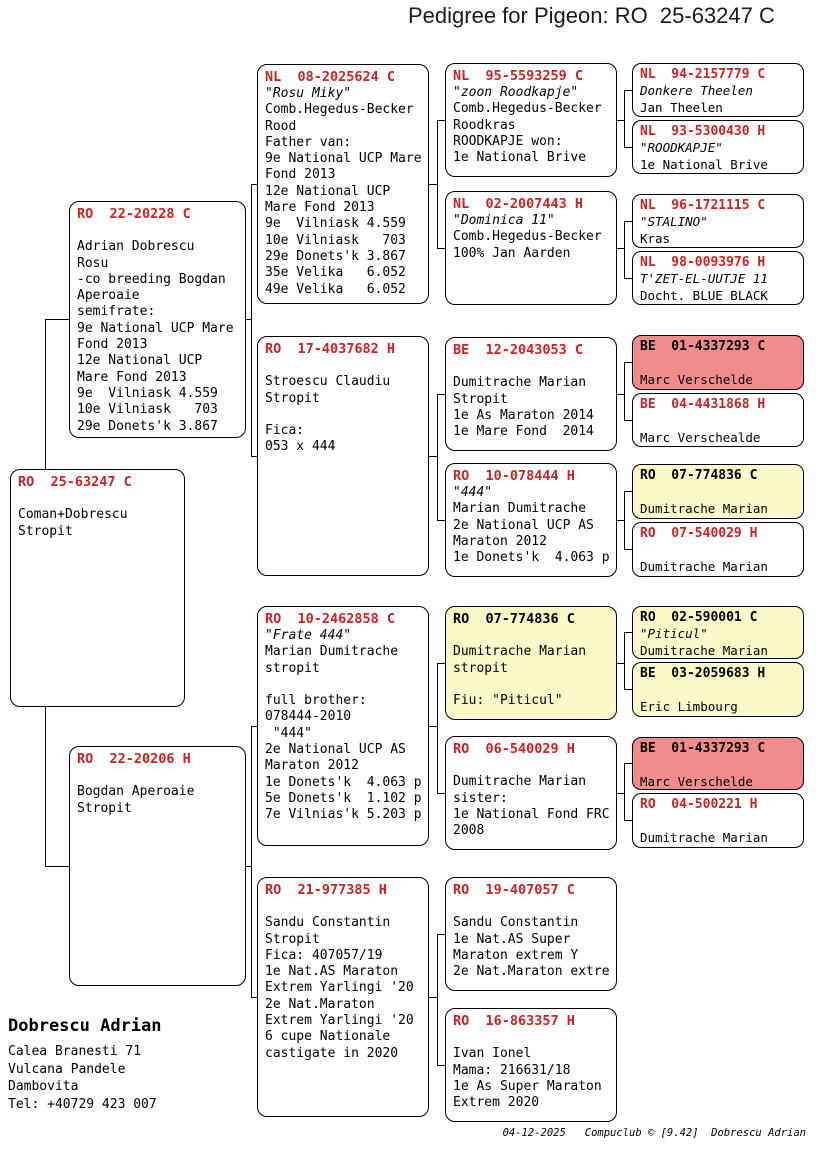  Describe the element at coordinates (703, 205) in the screenshot. I see `ring-number: NL 96-1721115 C` at that location.